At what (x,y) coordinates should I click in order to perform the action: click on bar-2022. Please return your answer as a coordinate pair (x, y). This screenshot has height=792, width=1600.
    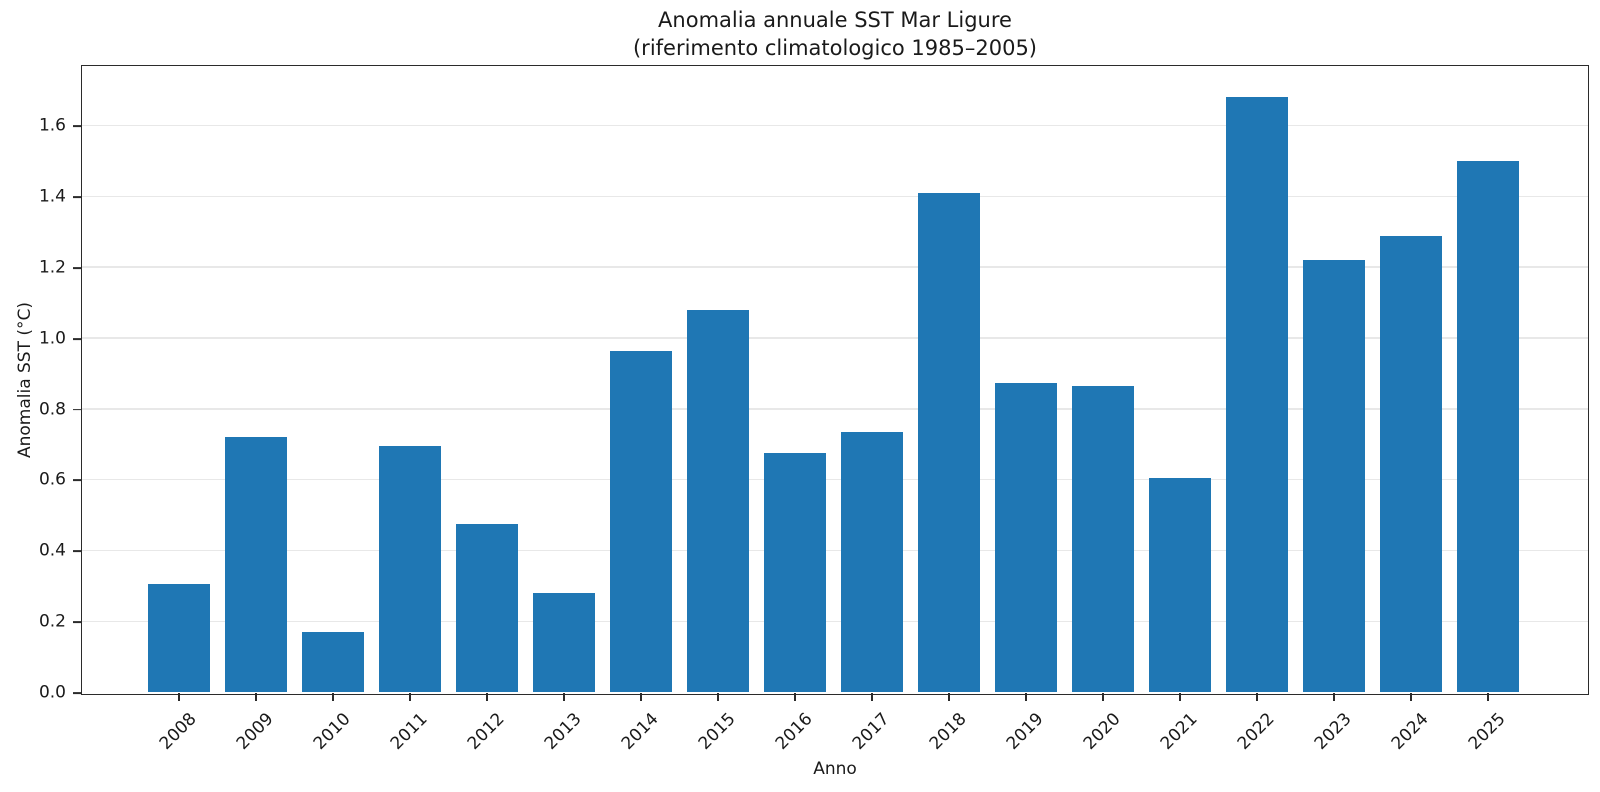
    Looking at the image, I should click on (1256, 395).